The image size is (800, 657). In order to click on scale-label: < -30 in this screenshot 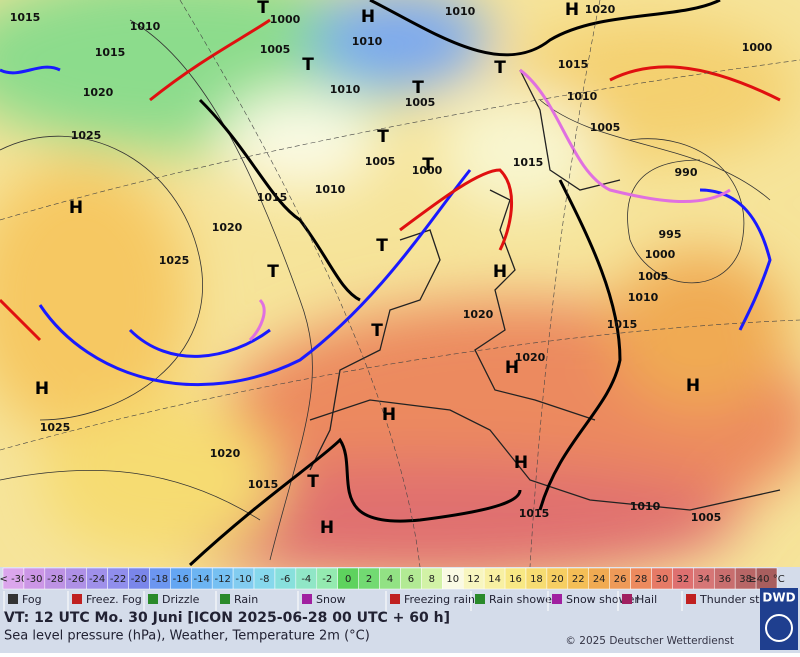, I will do `click(13, 579)`.